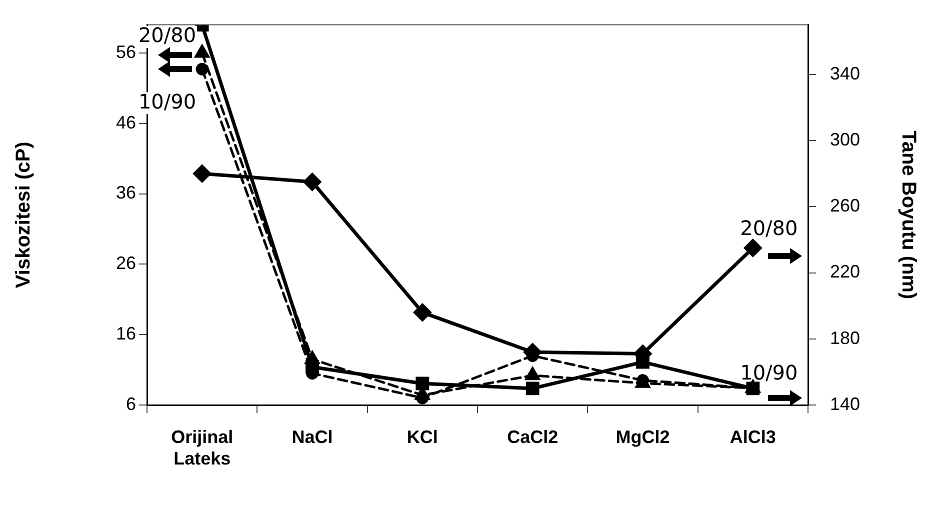 The height and width of the screenshot is (505, 932). Describe the element at coordinates (23, 215) in the screenshot. I see `y-axis-title: Viskozitesi (cP)` at that location.